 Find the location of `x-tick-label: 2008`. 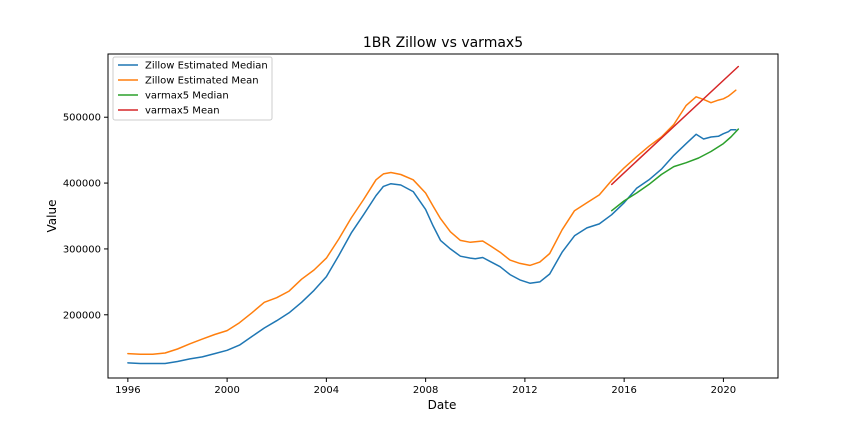

x-tick-label: 2008 is located at coordinates (425, 390).